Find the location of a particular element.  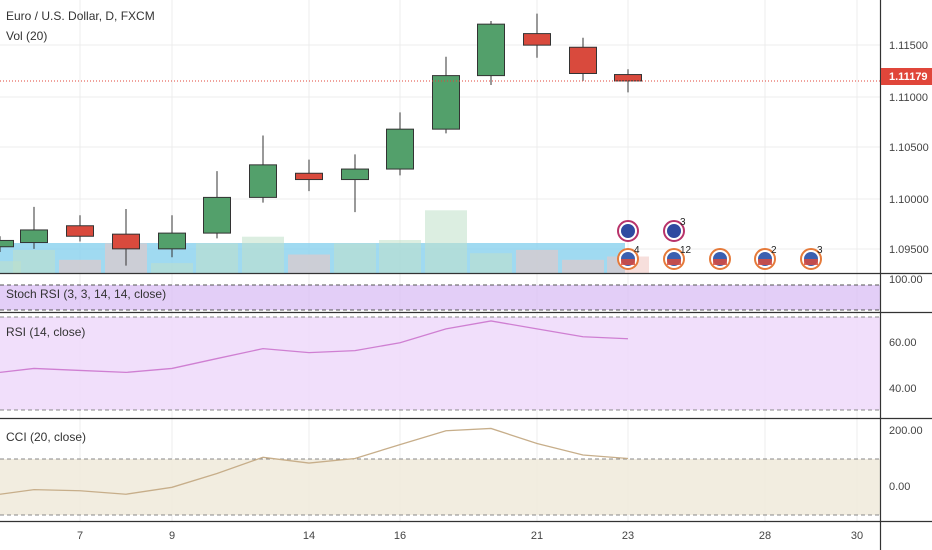

event-count: 2 is located at coordinates (774, 250).